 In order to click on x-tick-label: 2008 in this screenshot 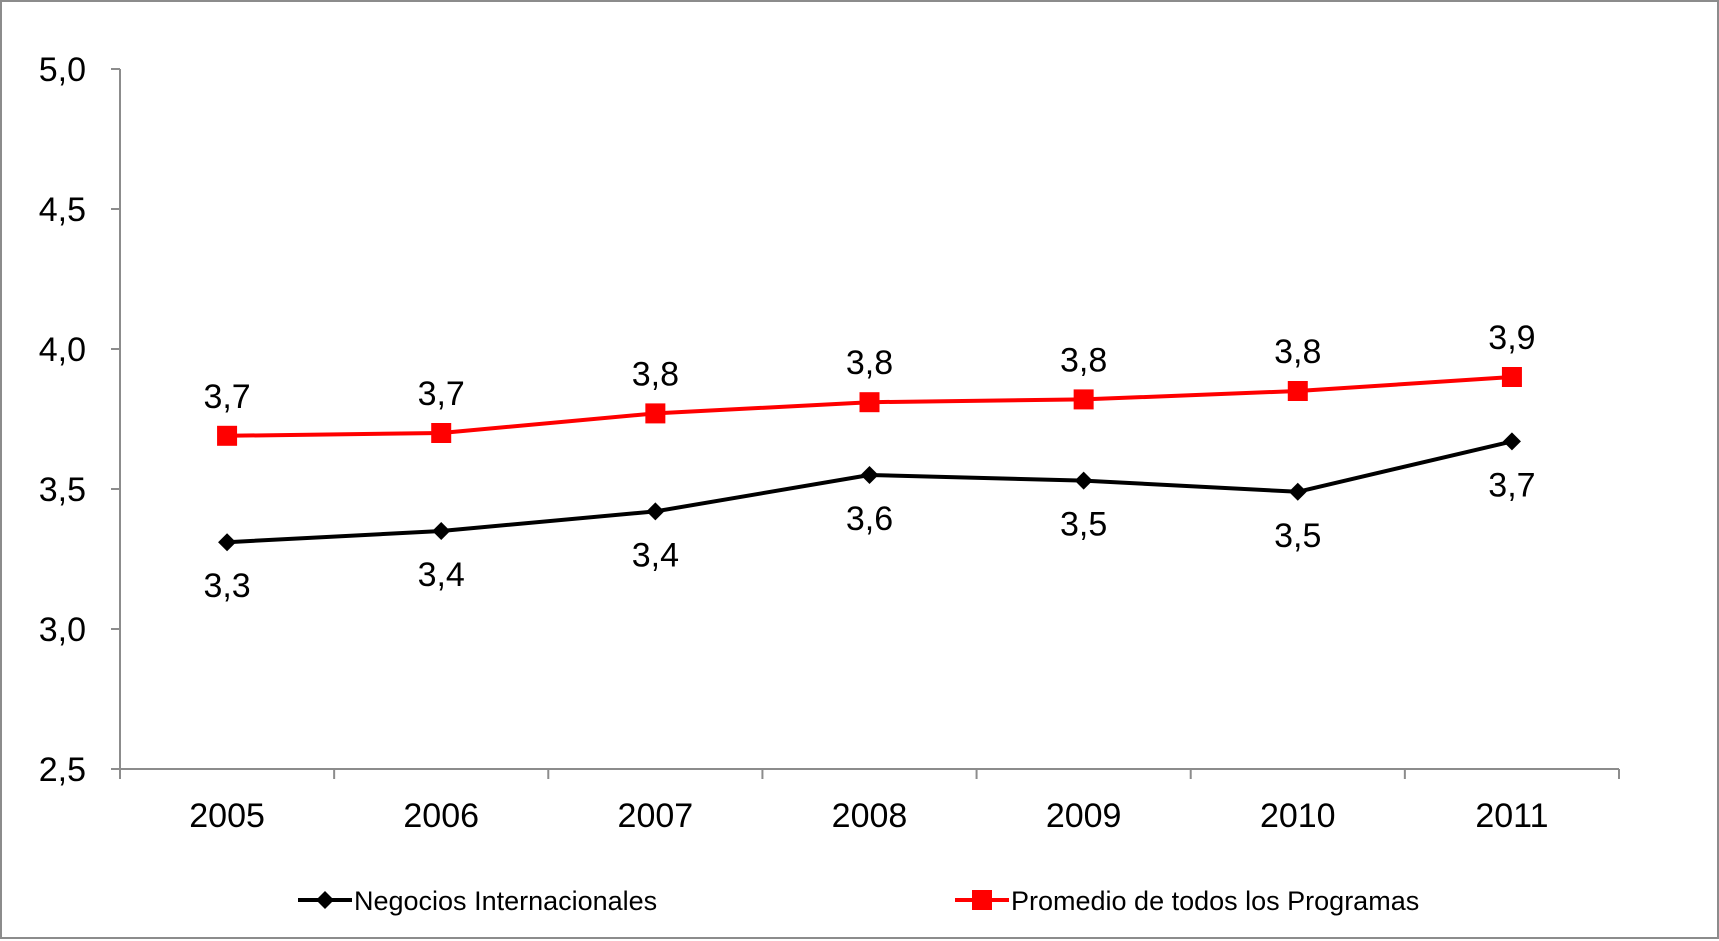, I will do `click(870, 816)`.